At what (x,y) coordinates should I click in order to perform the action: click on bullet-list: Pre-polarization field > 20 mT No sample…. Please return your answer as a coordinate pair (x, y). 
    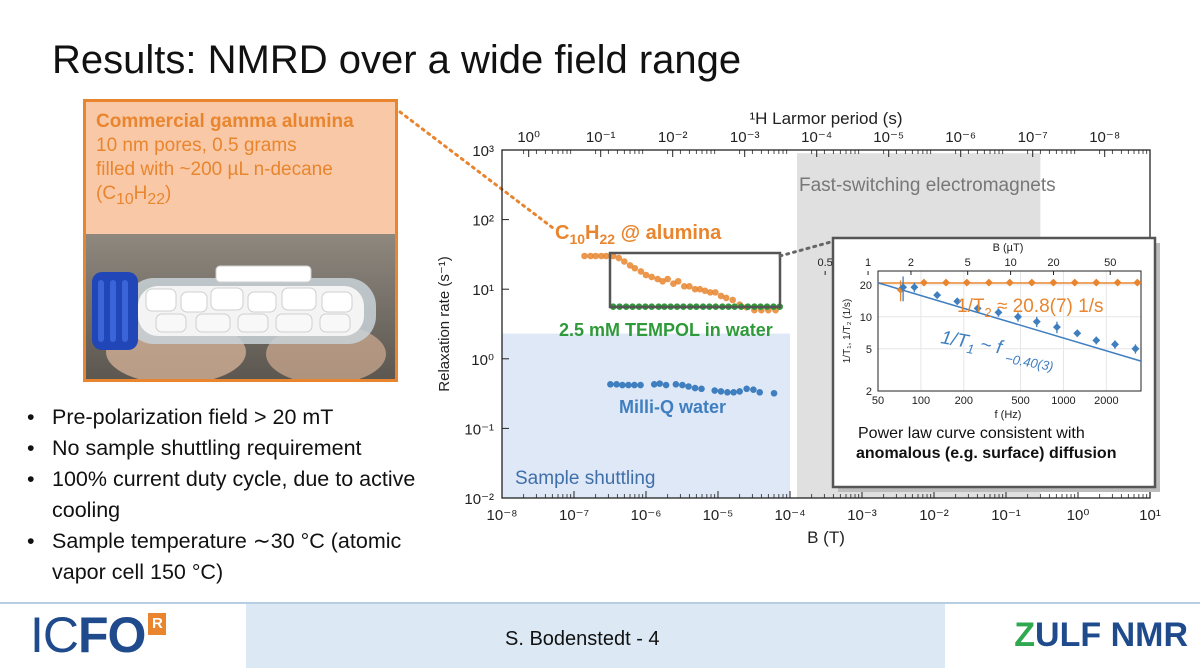
    Looking at the image, I should click on (232, 495).